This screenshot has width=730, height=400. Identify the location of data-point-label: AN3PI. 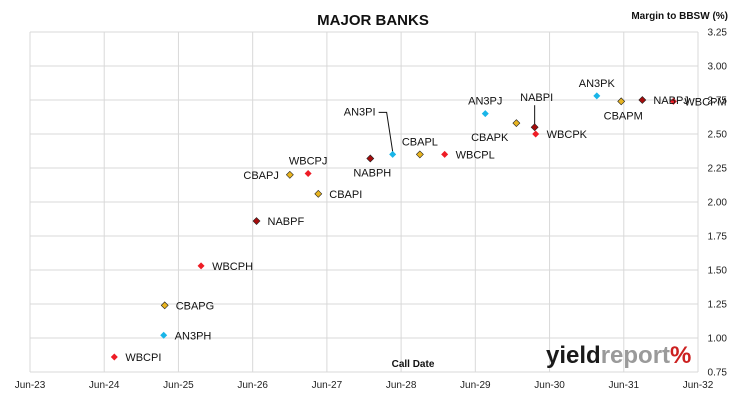
(360, 112).